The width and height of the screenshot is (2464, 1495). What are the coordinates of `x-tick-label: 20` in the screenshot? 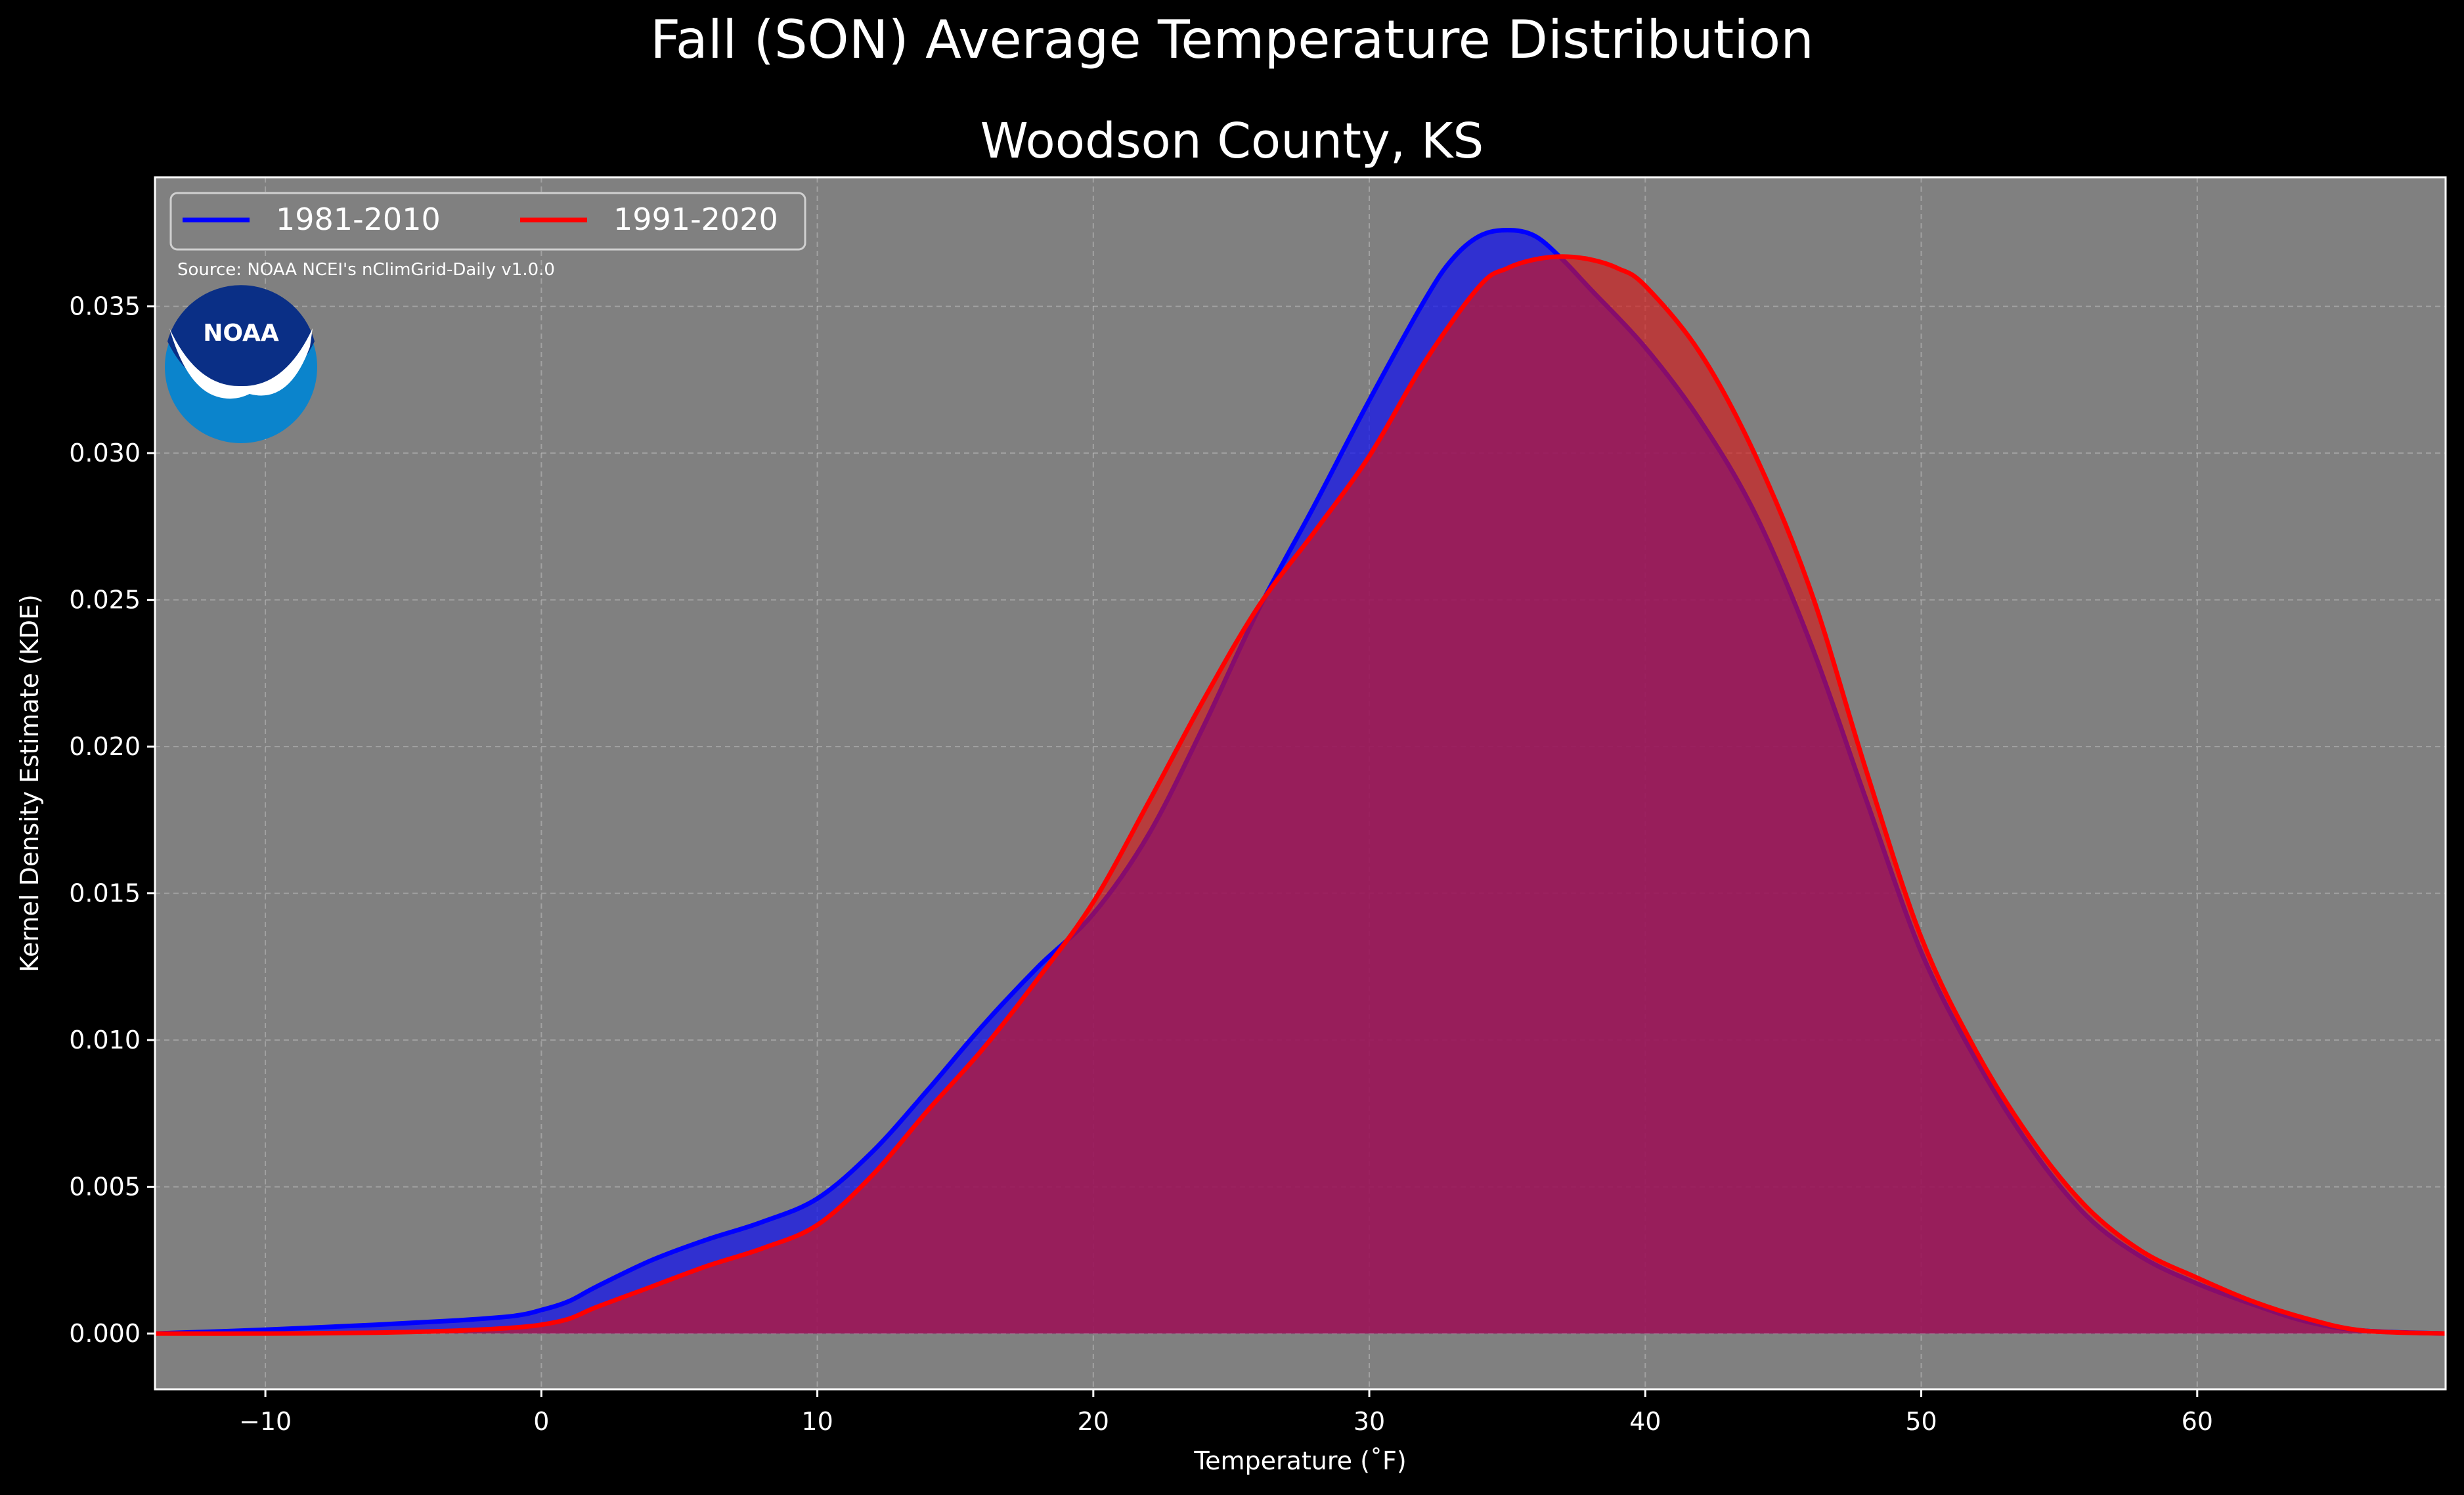 It's located at (1093, 1421).